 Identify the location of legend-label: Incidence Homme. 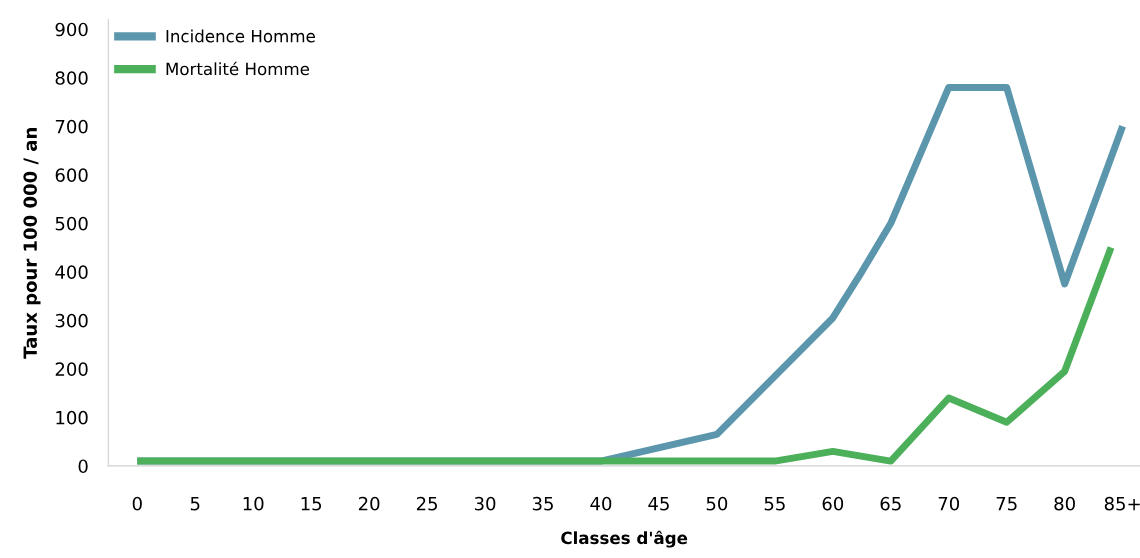
(240, 36).